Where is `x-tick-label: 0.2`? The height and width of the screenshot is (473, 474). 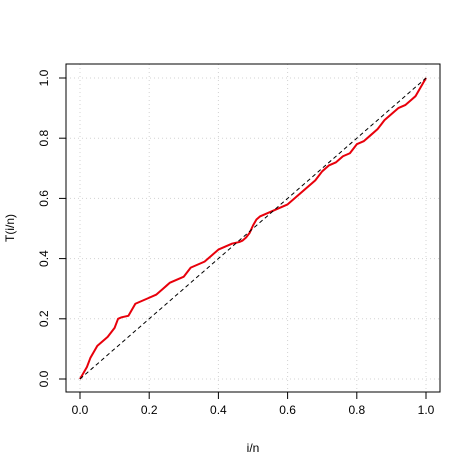 x-tick-label: 0.2 is located at coordinates (149, 410).